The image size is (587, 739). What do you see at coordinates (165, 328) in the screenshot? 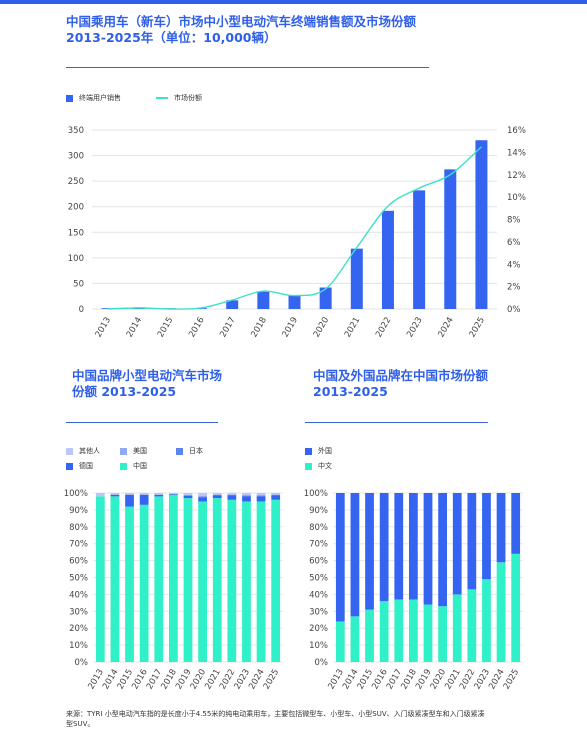
I see `x-tick-label: 2015` at bounding box center [165, 328].